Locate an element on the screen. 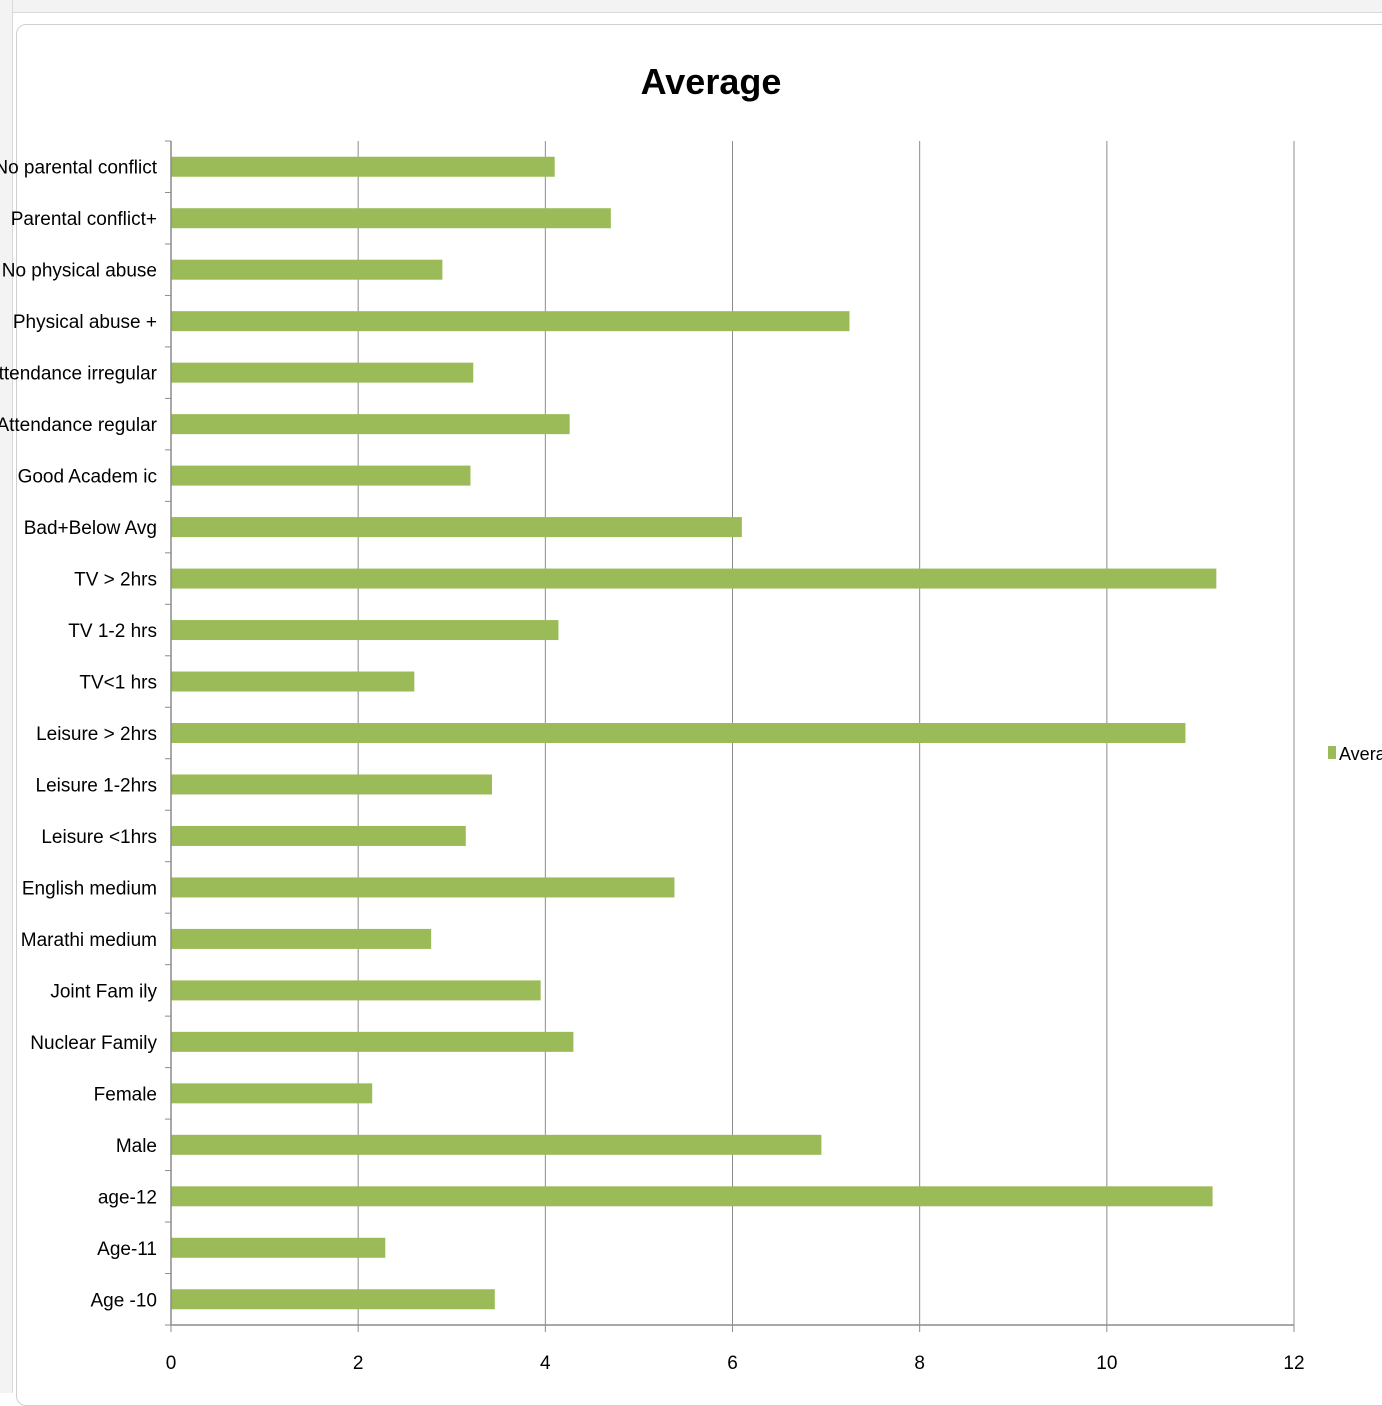 This screenshot has height=1406, width=1382. category-label: Leisure > 2hrs is located at coordinates (96, 734).